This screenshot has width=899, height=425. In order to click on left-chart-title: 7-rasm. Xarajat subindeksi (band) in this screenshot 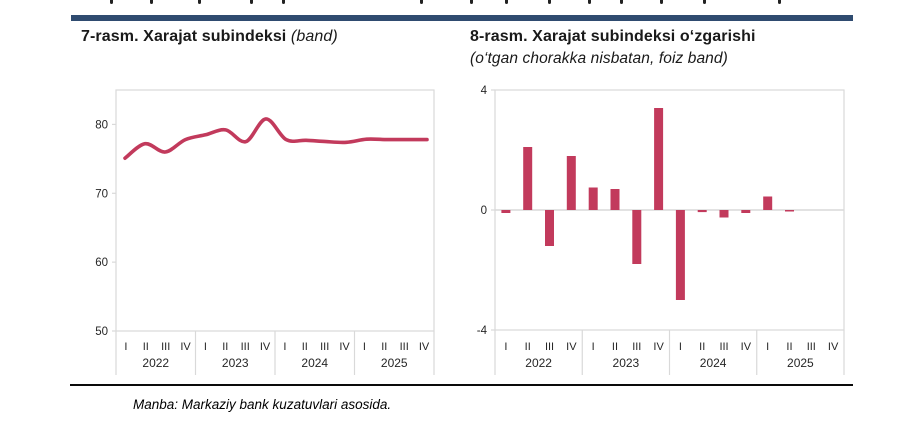, I will do `click(209, 37)`.